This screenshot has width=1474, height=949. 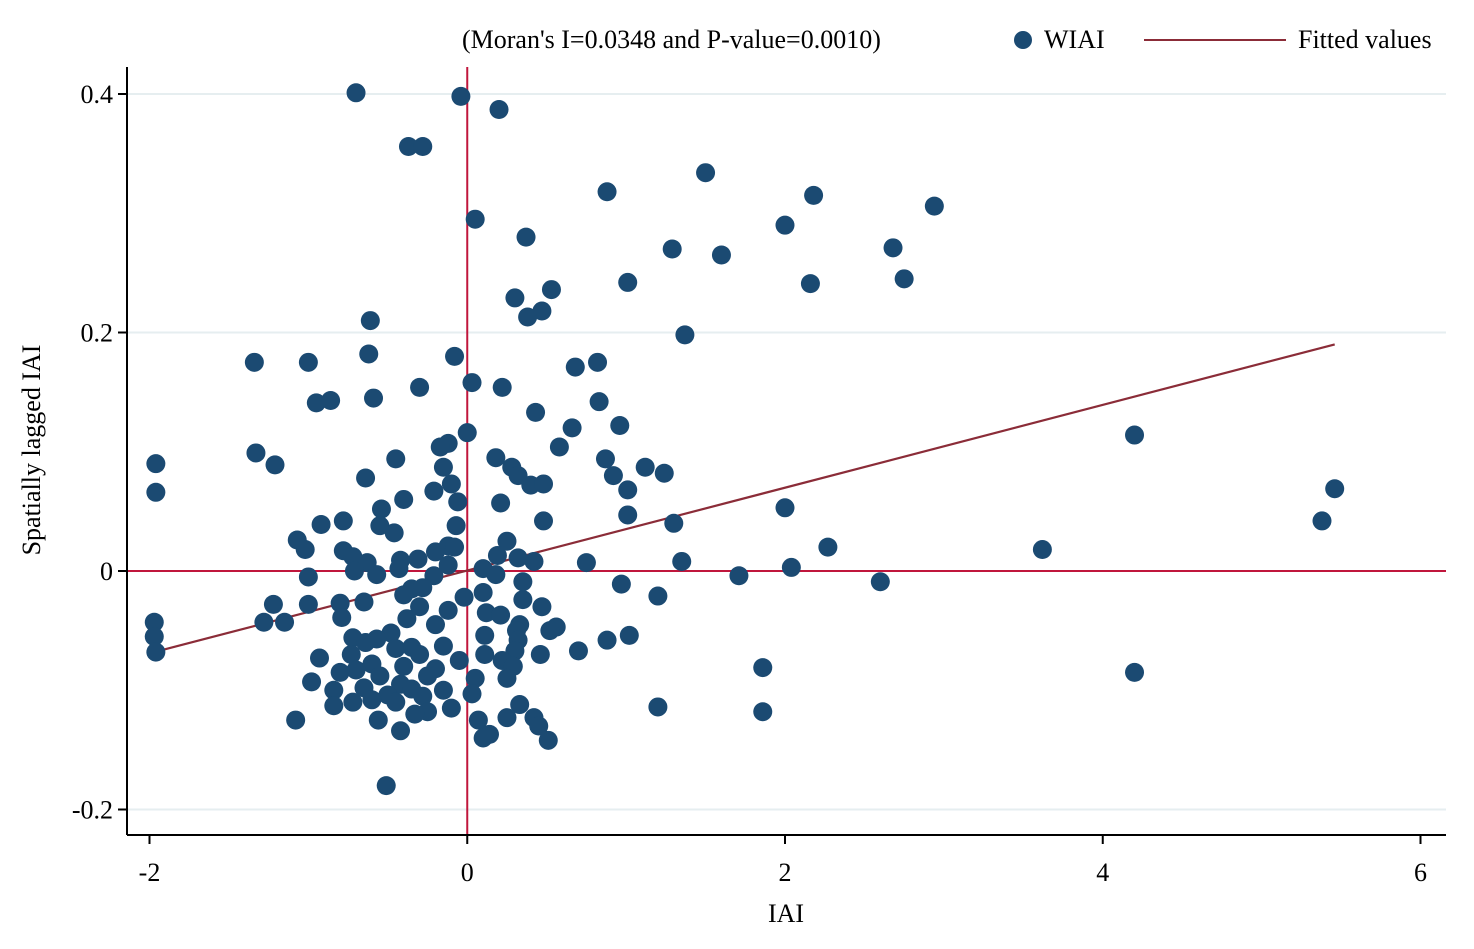 What do you see at coordinates (1074, 39) in the screenshot?
I see `legend-label-wiai: WIAI` at bounding box center [1074, 39].